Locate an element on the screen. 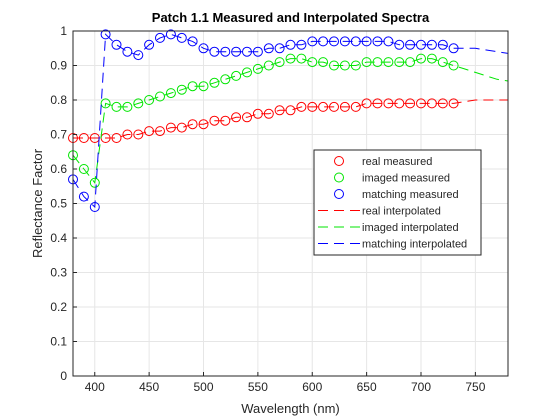  y-tick-label: 0 is located at coordinates (63, 376).